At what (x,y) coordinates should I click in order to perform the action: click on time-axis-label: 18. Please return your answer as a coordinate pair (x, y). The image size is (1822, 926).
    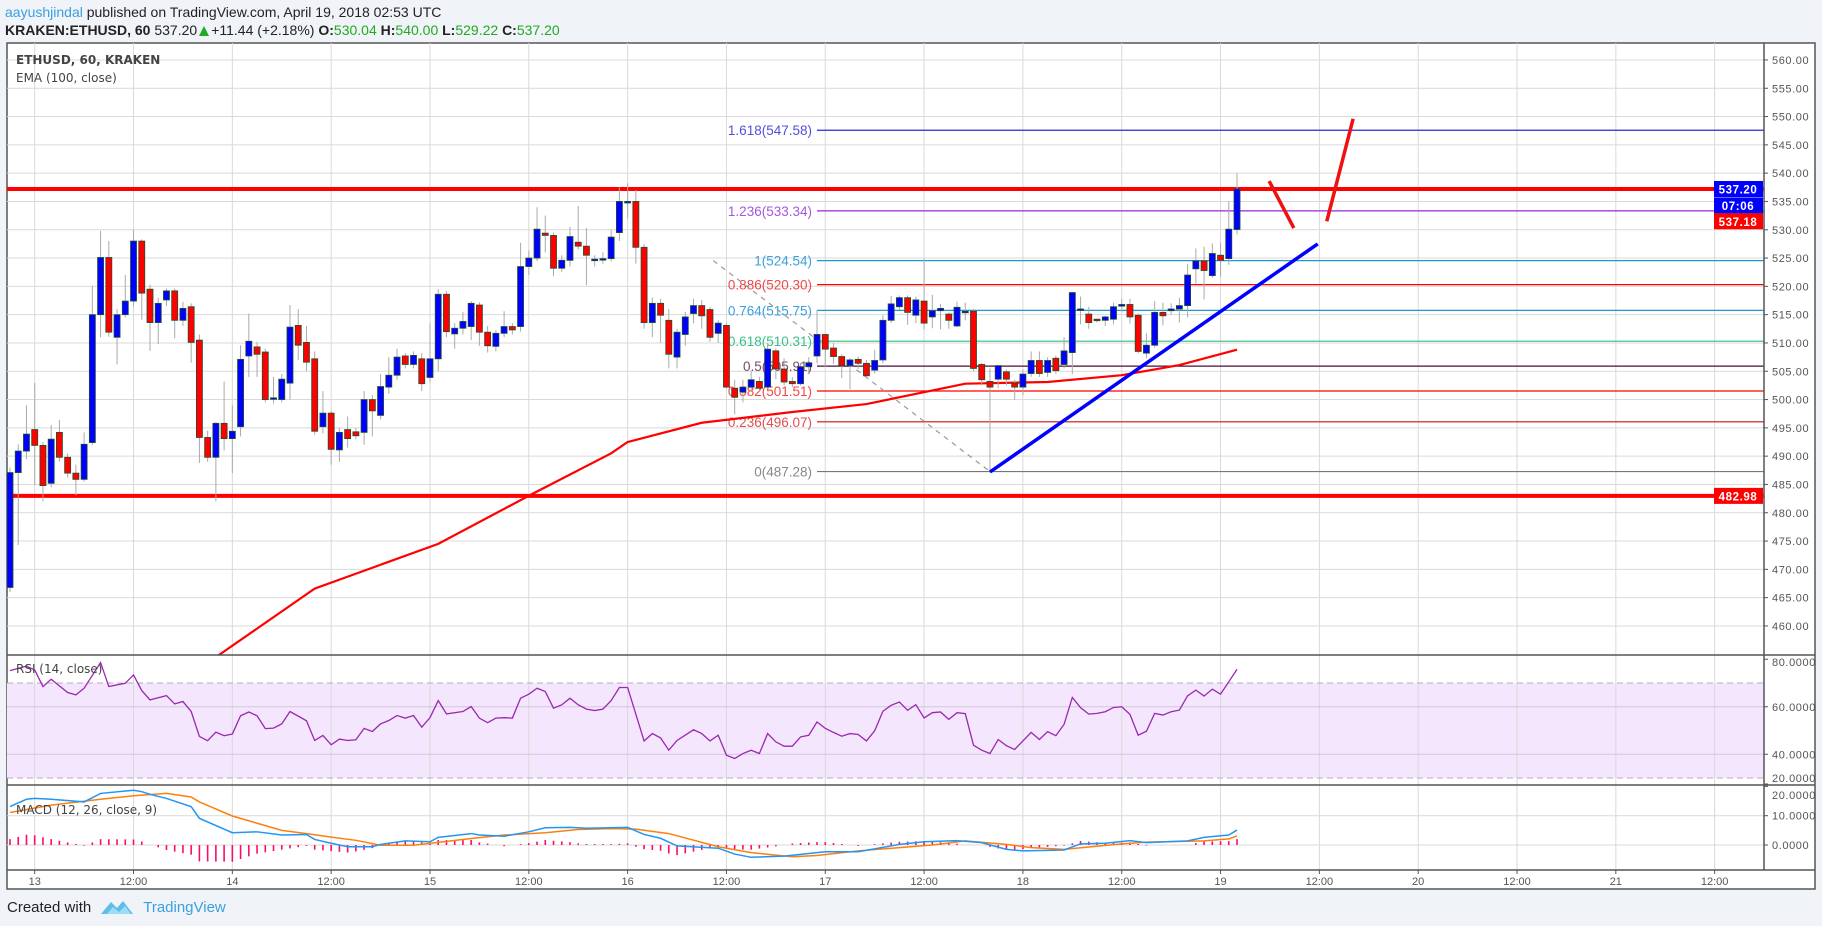
    Looking at the image, I should click on (1023, 882).